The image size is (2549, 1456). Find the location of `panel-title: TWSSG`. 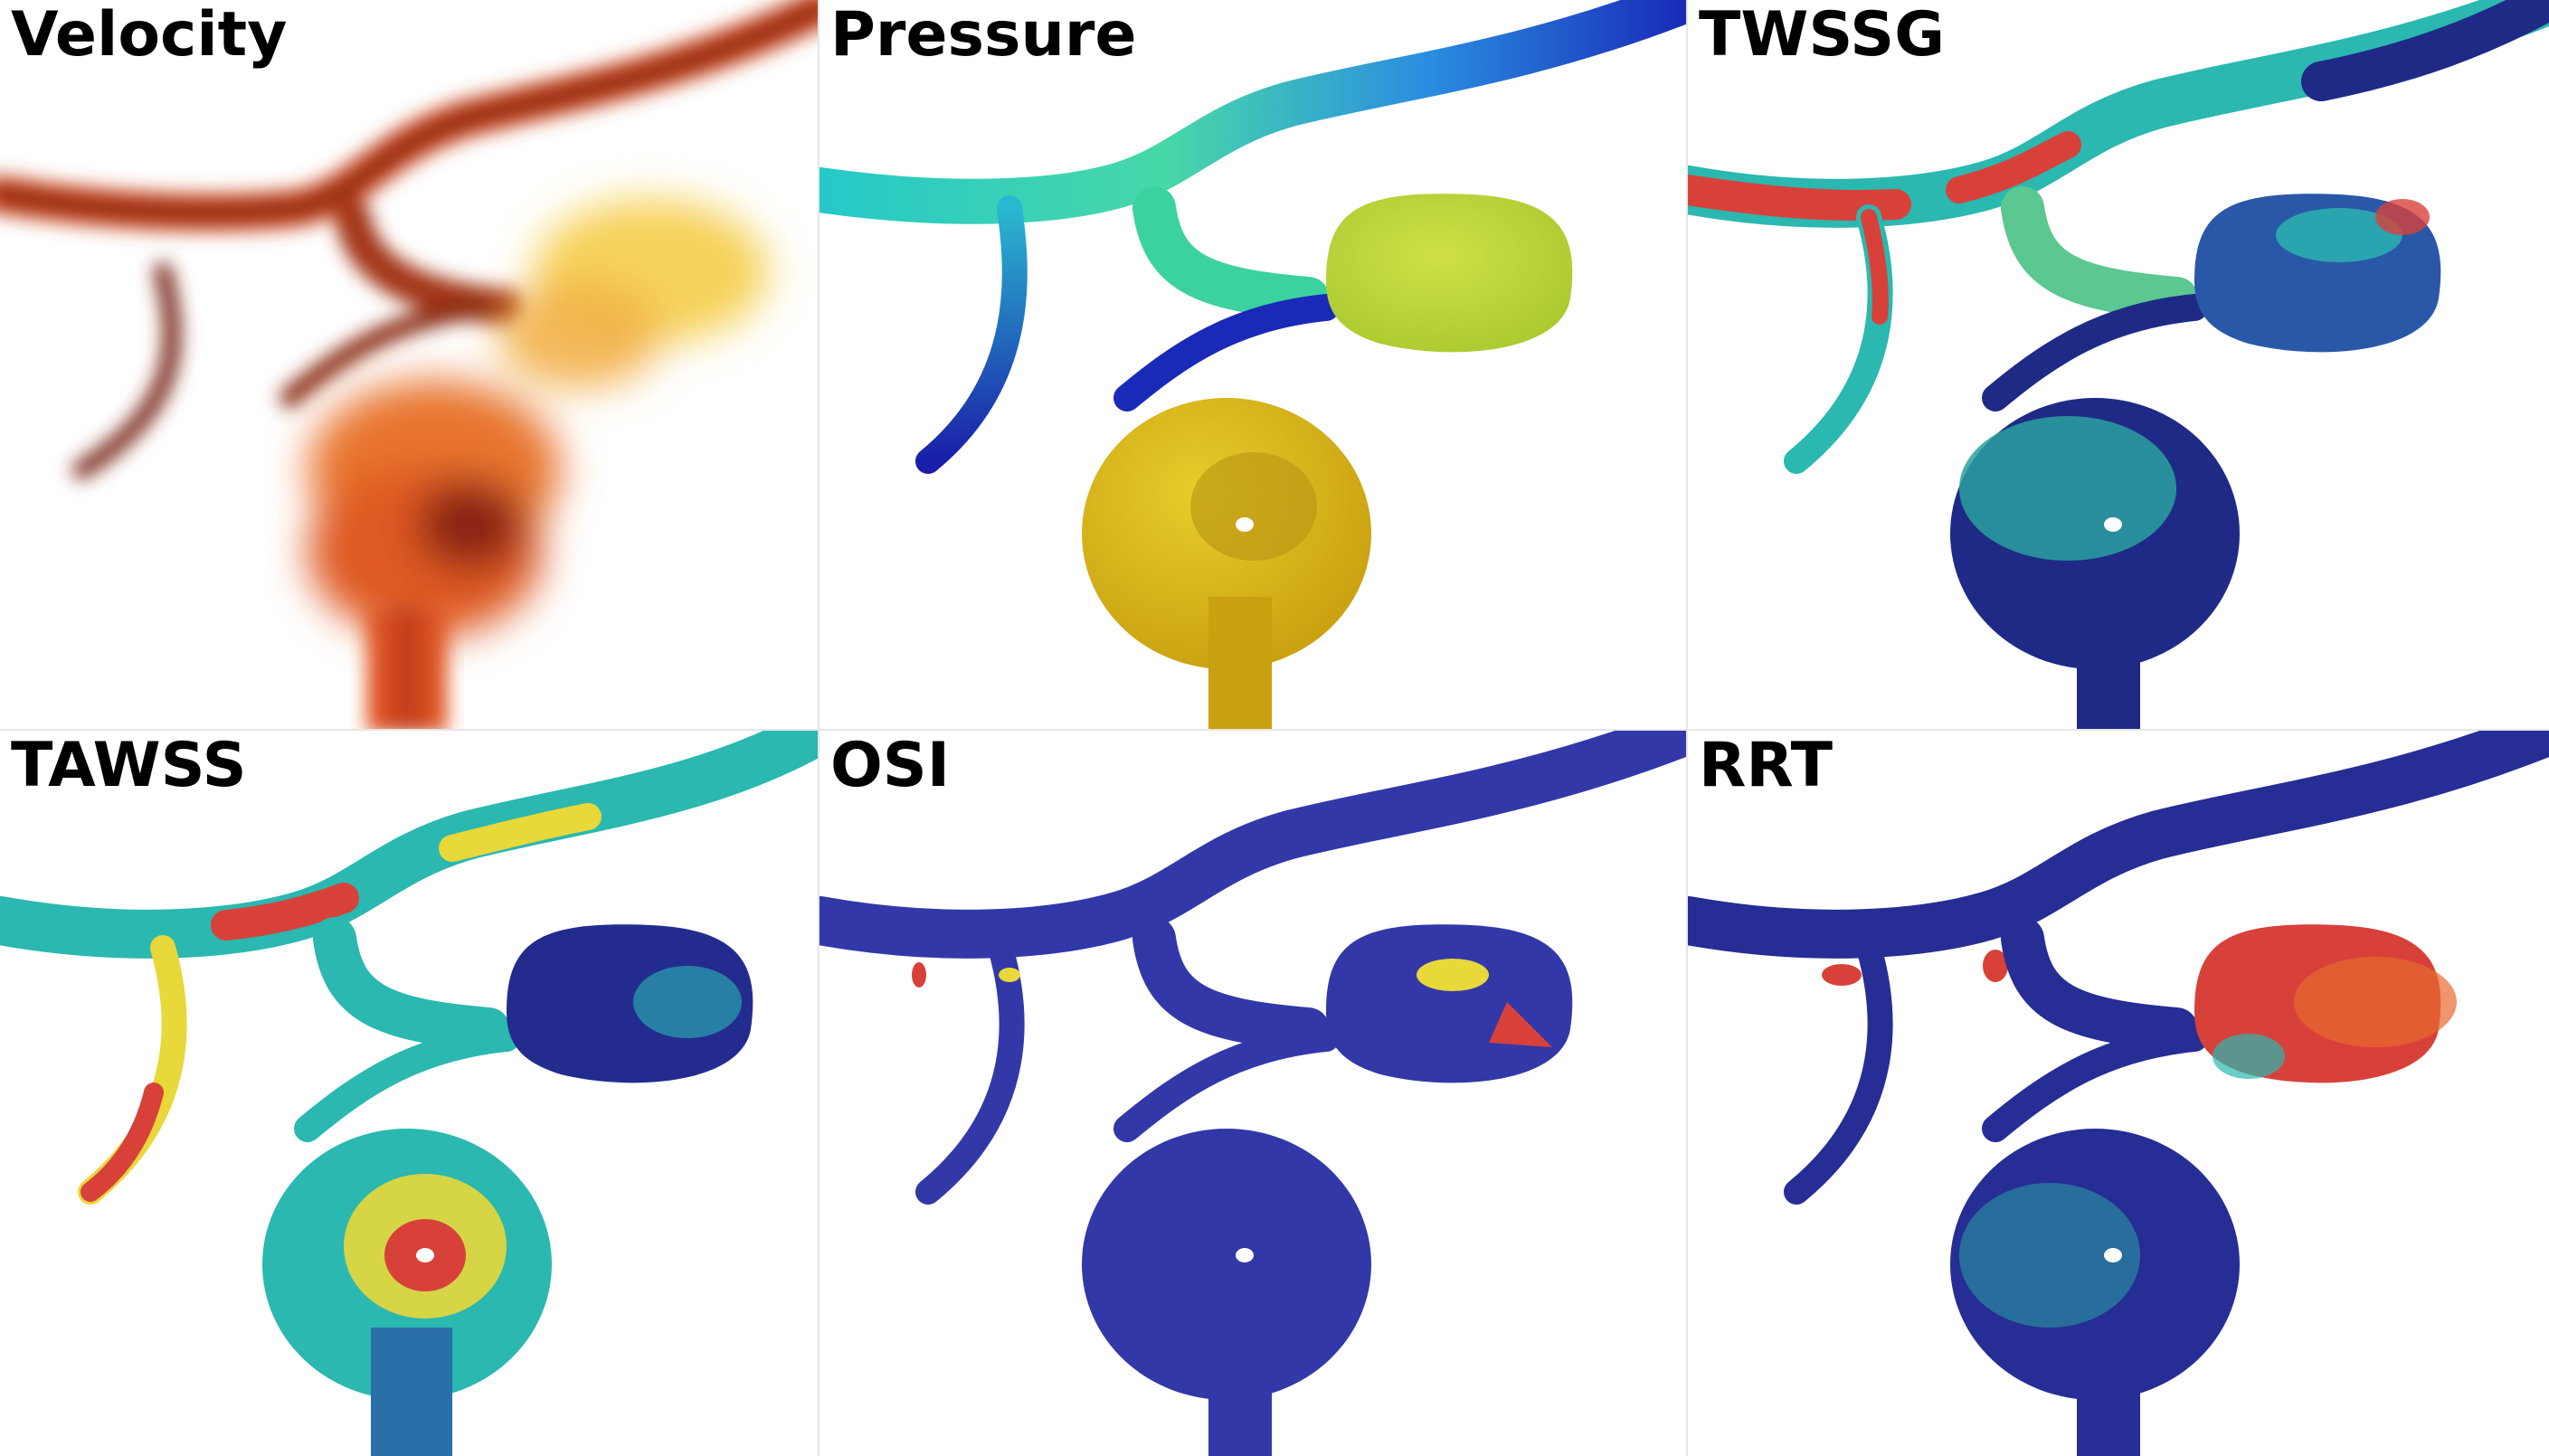

panel-title: TWSSG is located at coordinates (1822, 35).